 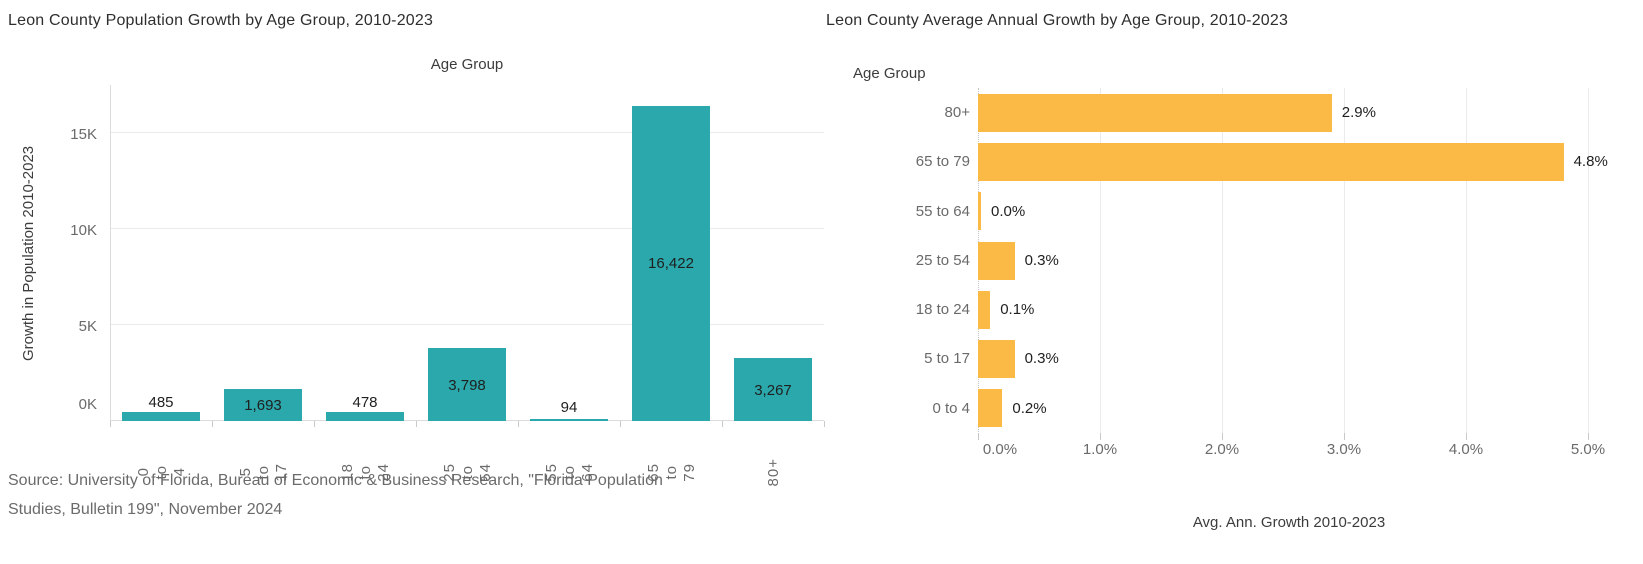 I want to click on x-tick-label: 4.0%, so click(x=1466, y=449).